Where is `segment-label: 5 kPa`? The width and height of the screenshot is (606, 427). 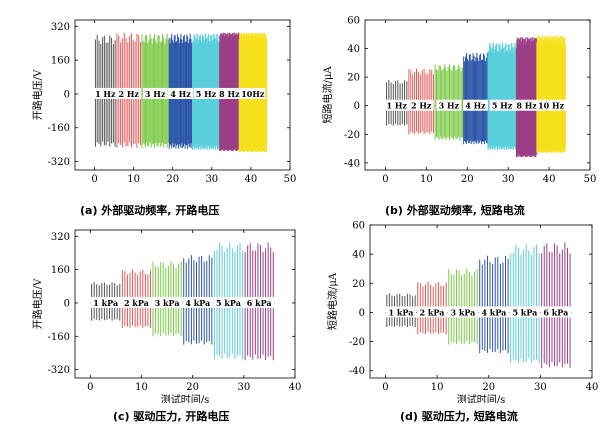 segment-label: 5 kPa is located at coordinates (228, 303).